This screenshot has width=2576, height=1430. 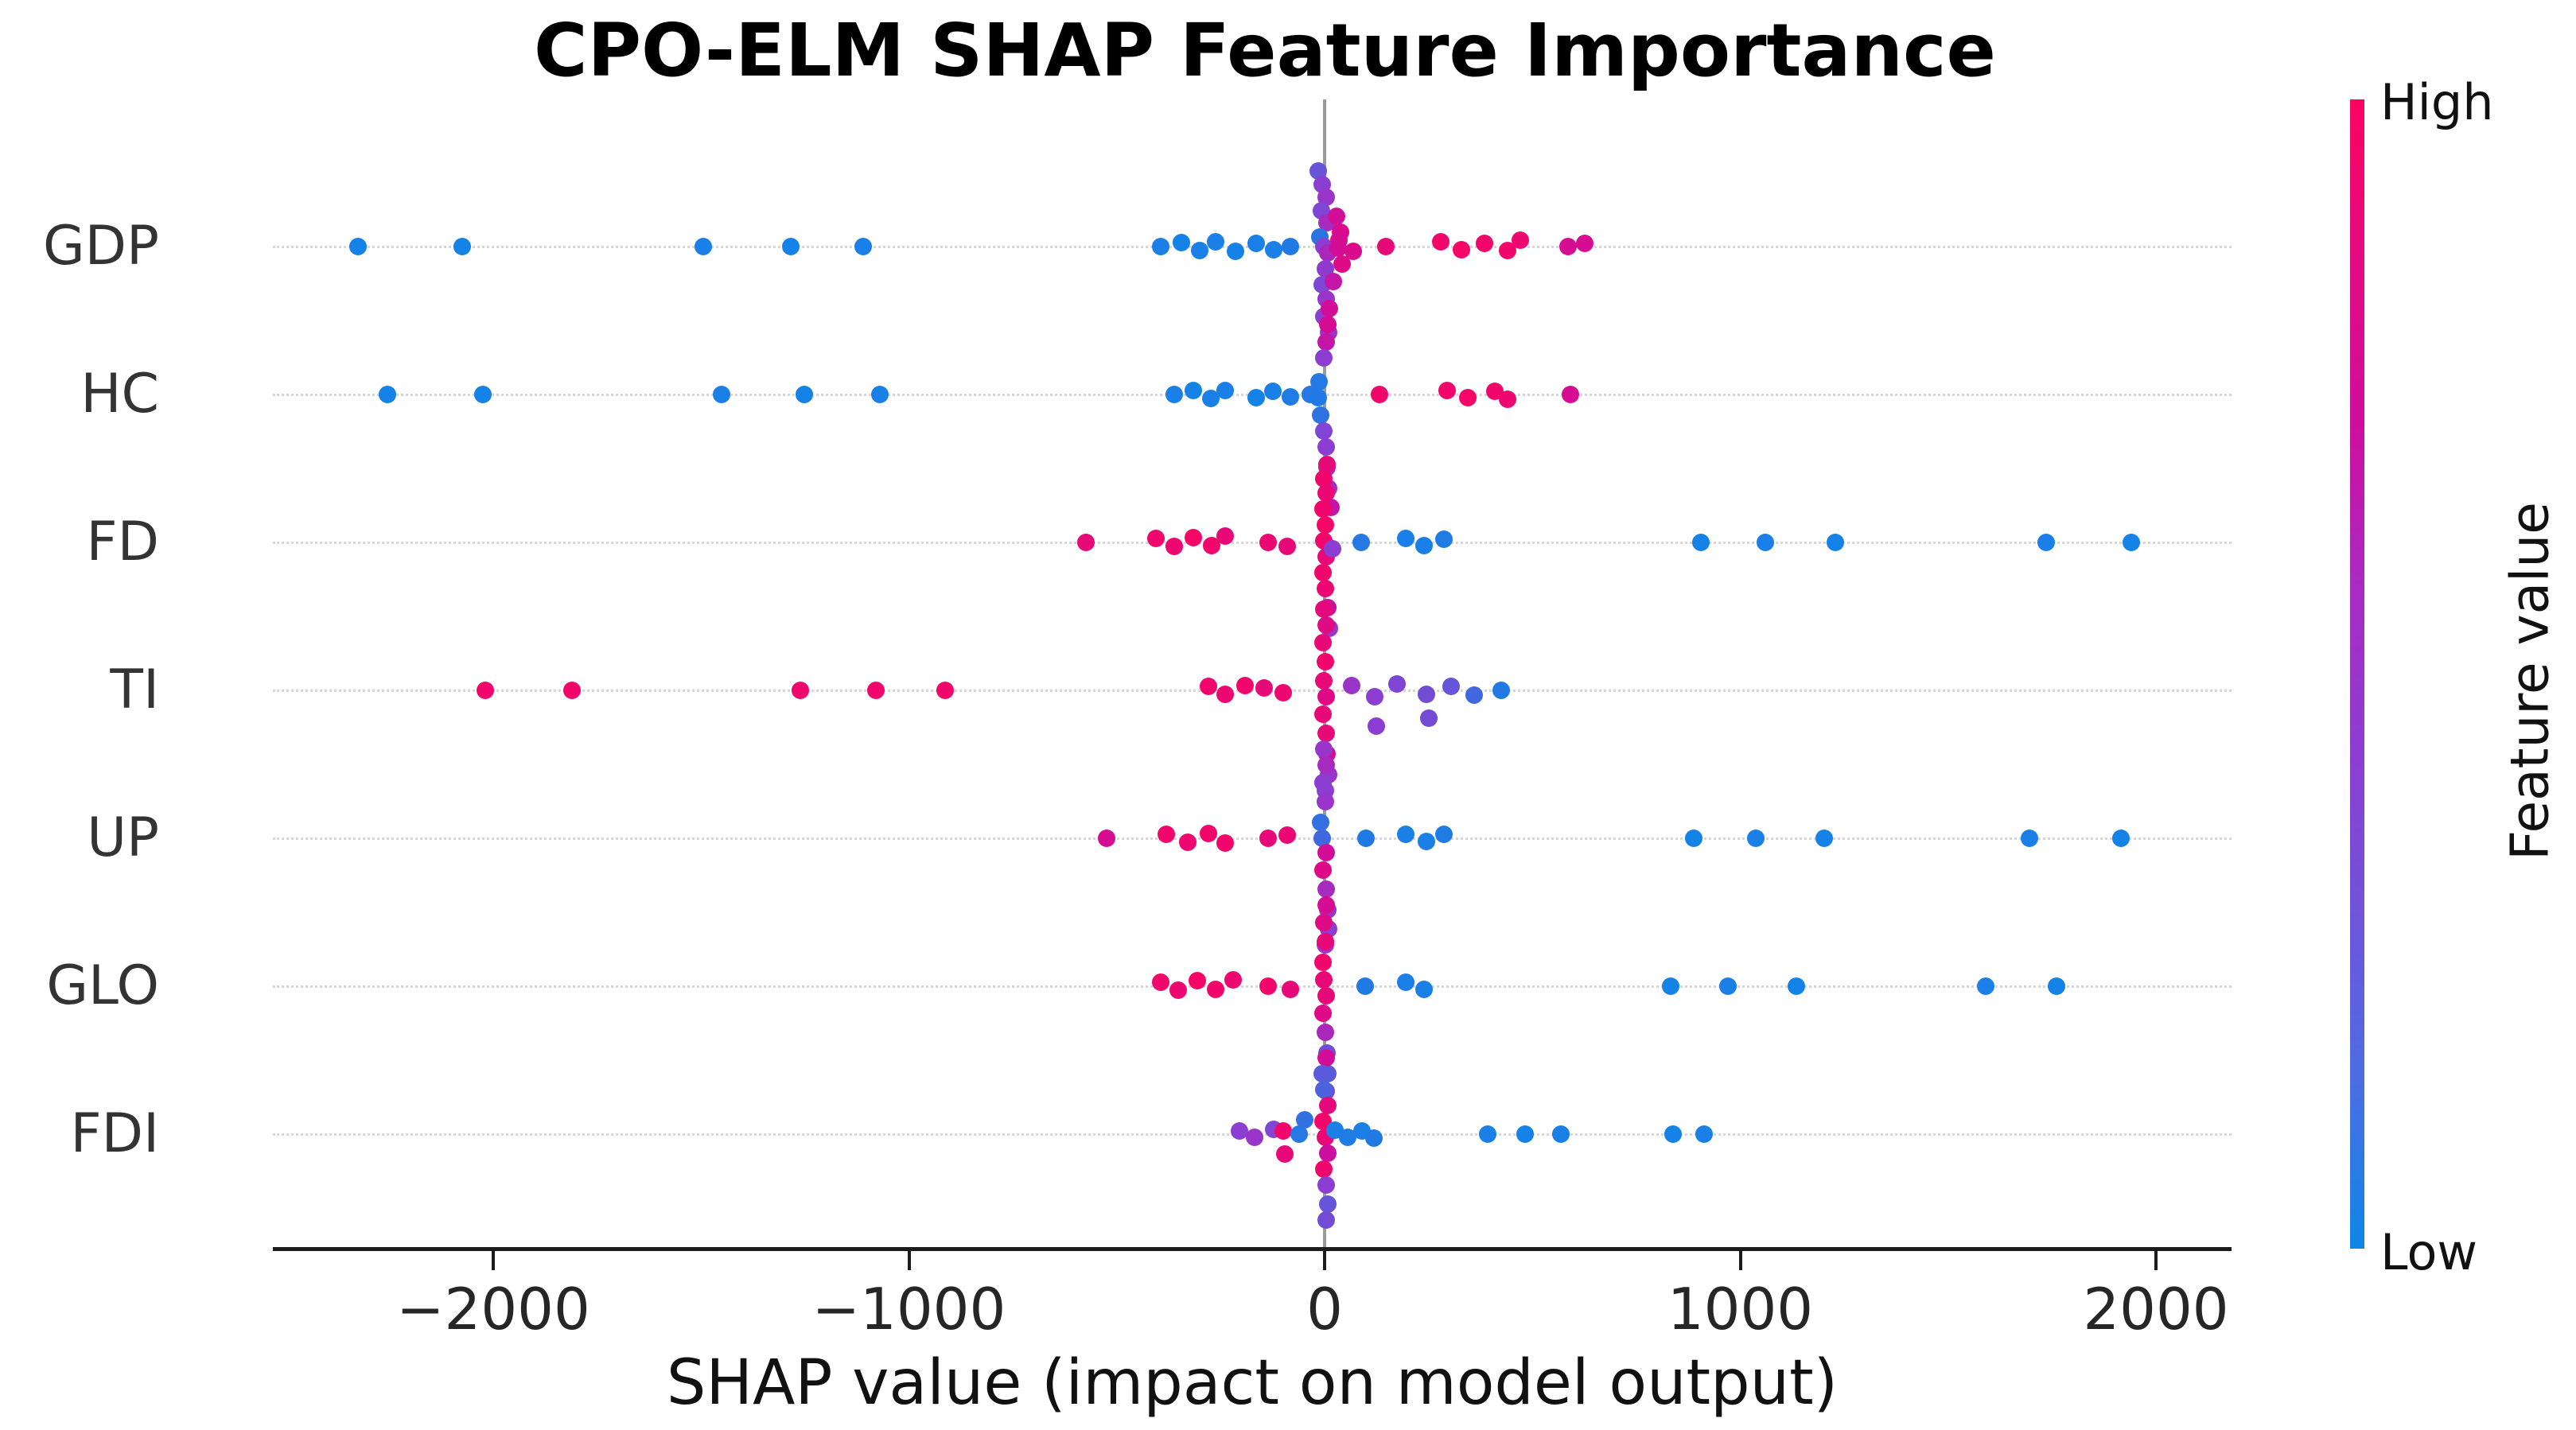 I want to click on colorbar-low-label: Low, so click(x=2429, y=1252).